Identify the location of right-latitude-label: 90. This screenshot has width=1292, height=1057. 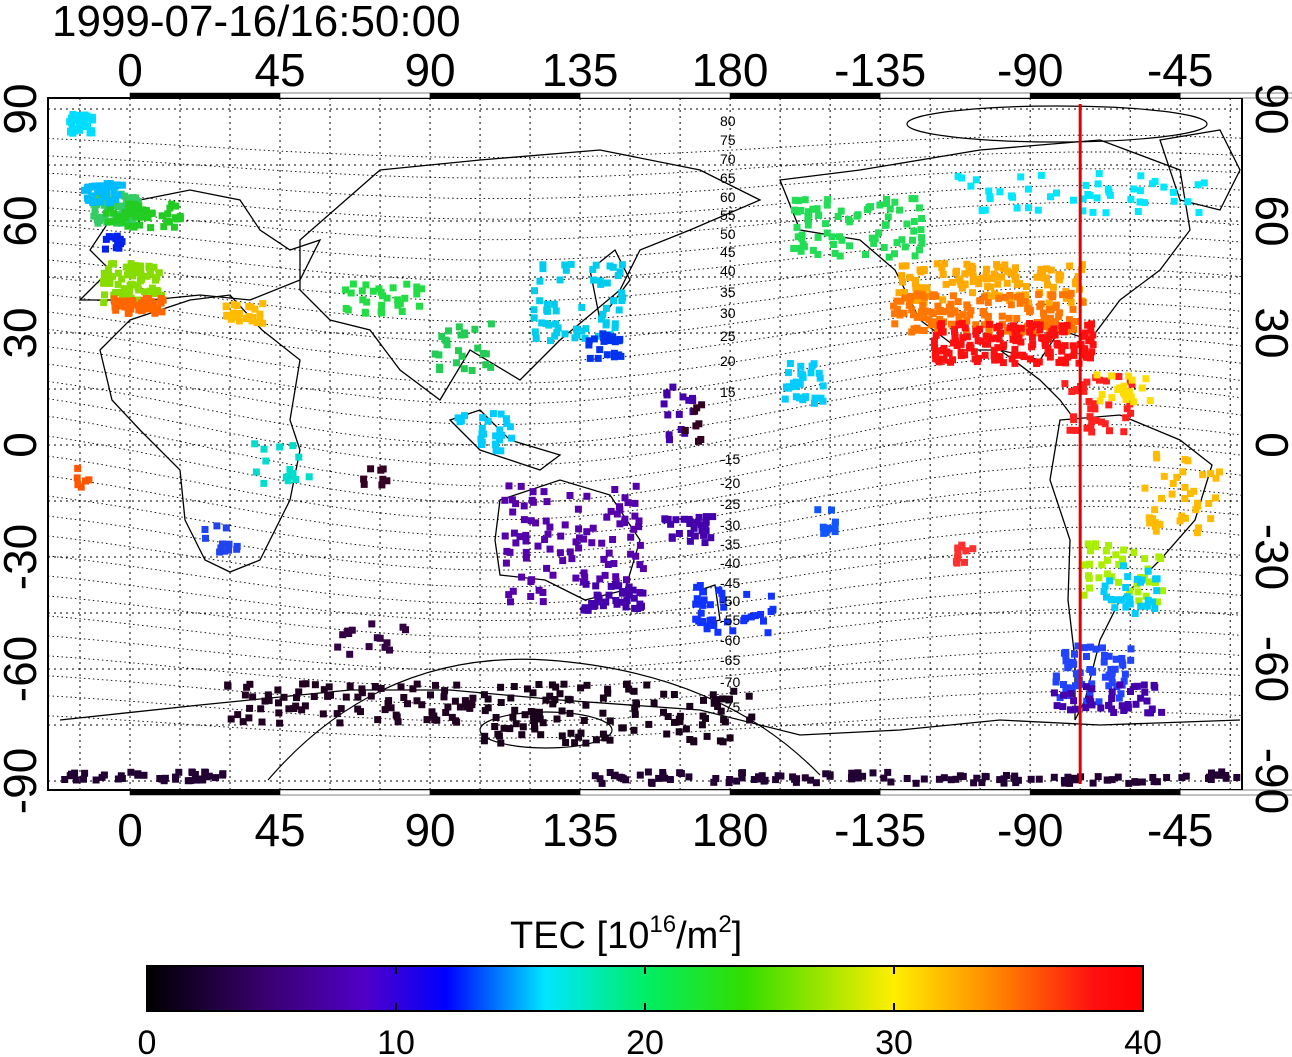
(1269, 108).